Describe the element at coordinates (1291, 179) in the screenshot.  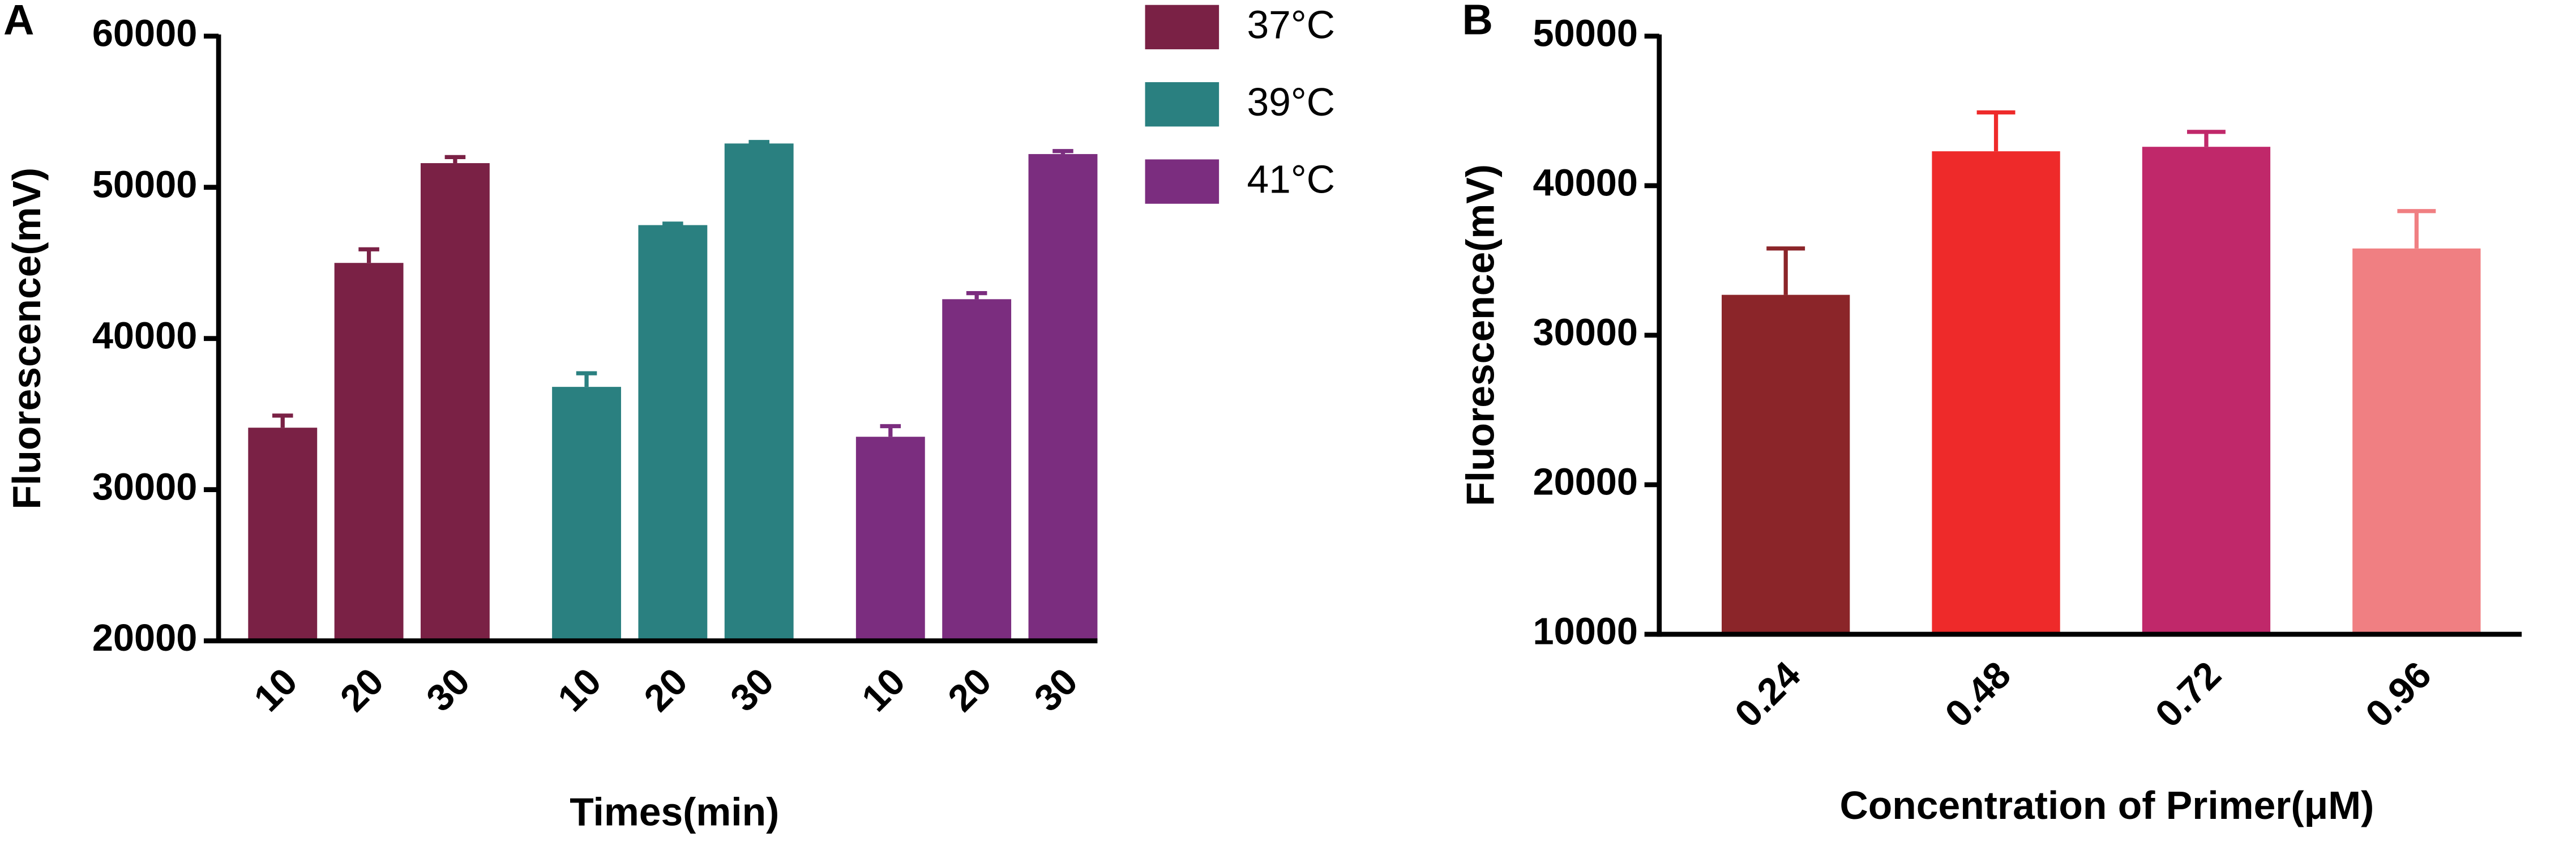
I see `legend-label: 41°C` at that location.